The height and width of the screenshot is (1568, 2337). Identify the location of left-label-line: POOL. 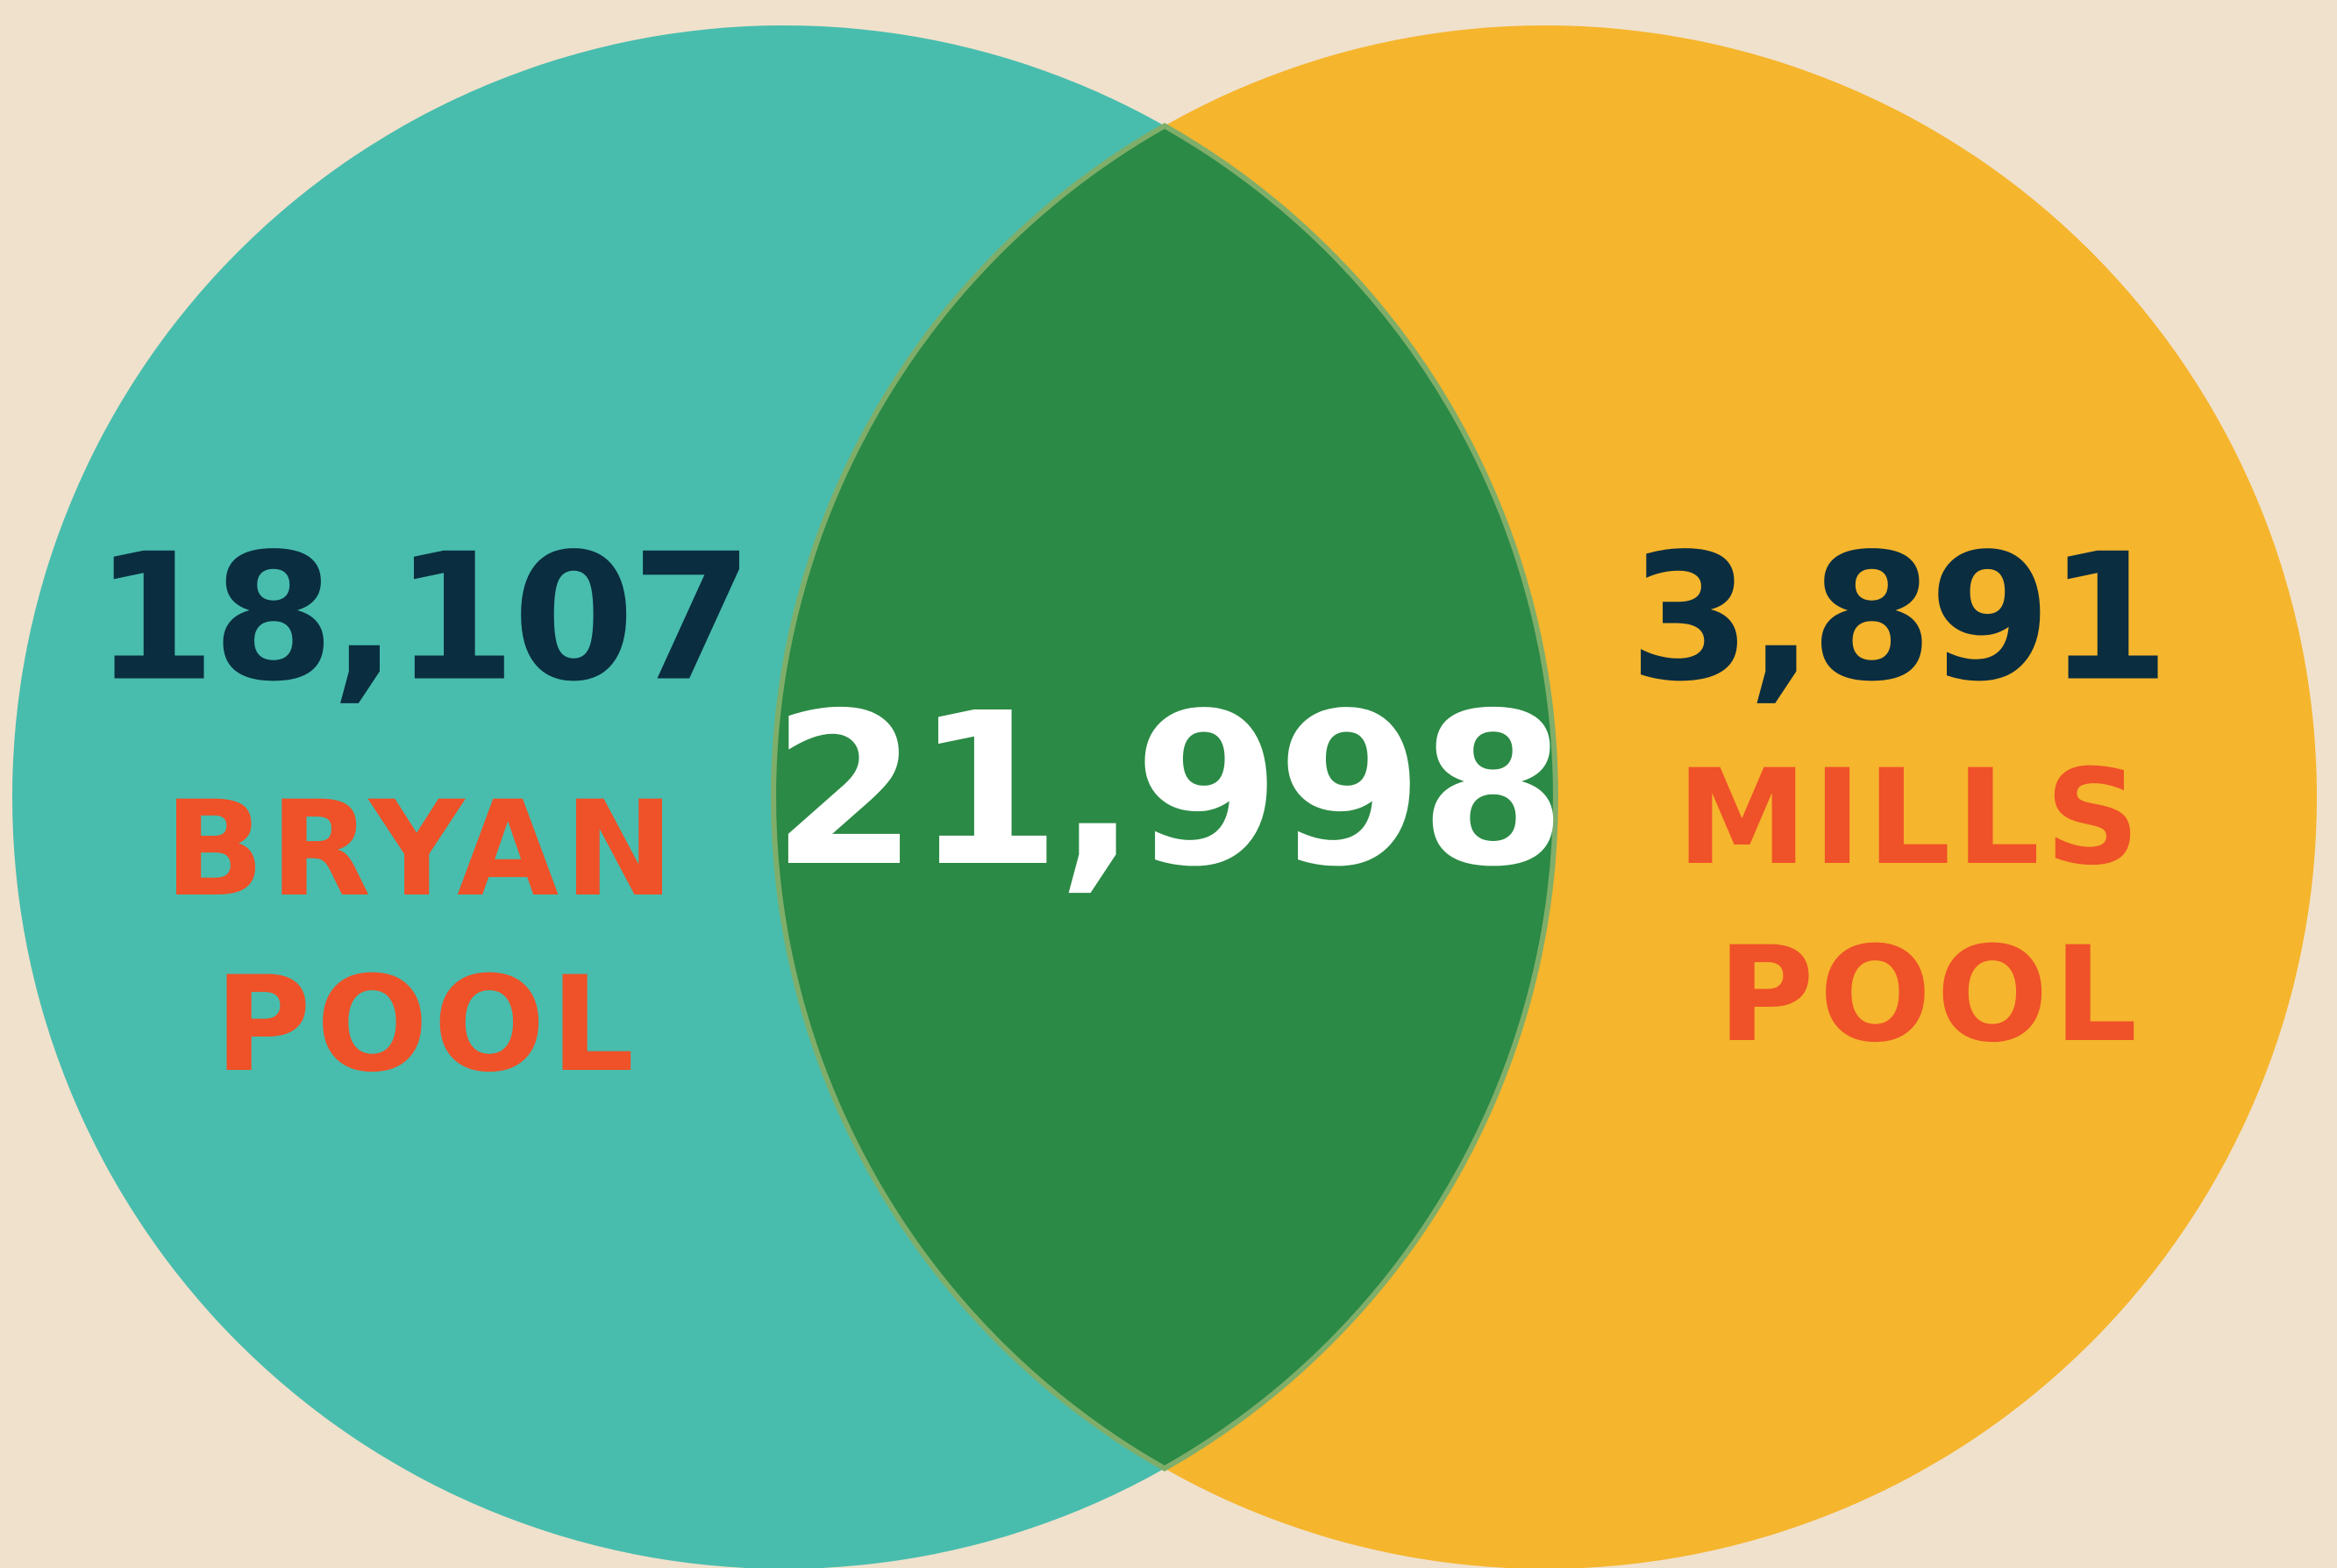
(427, 1025).